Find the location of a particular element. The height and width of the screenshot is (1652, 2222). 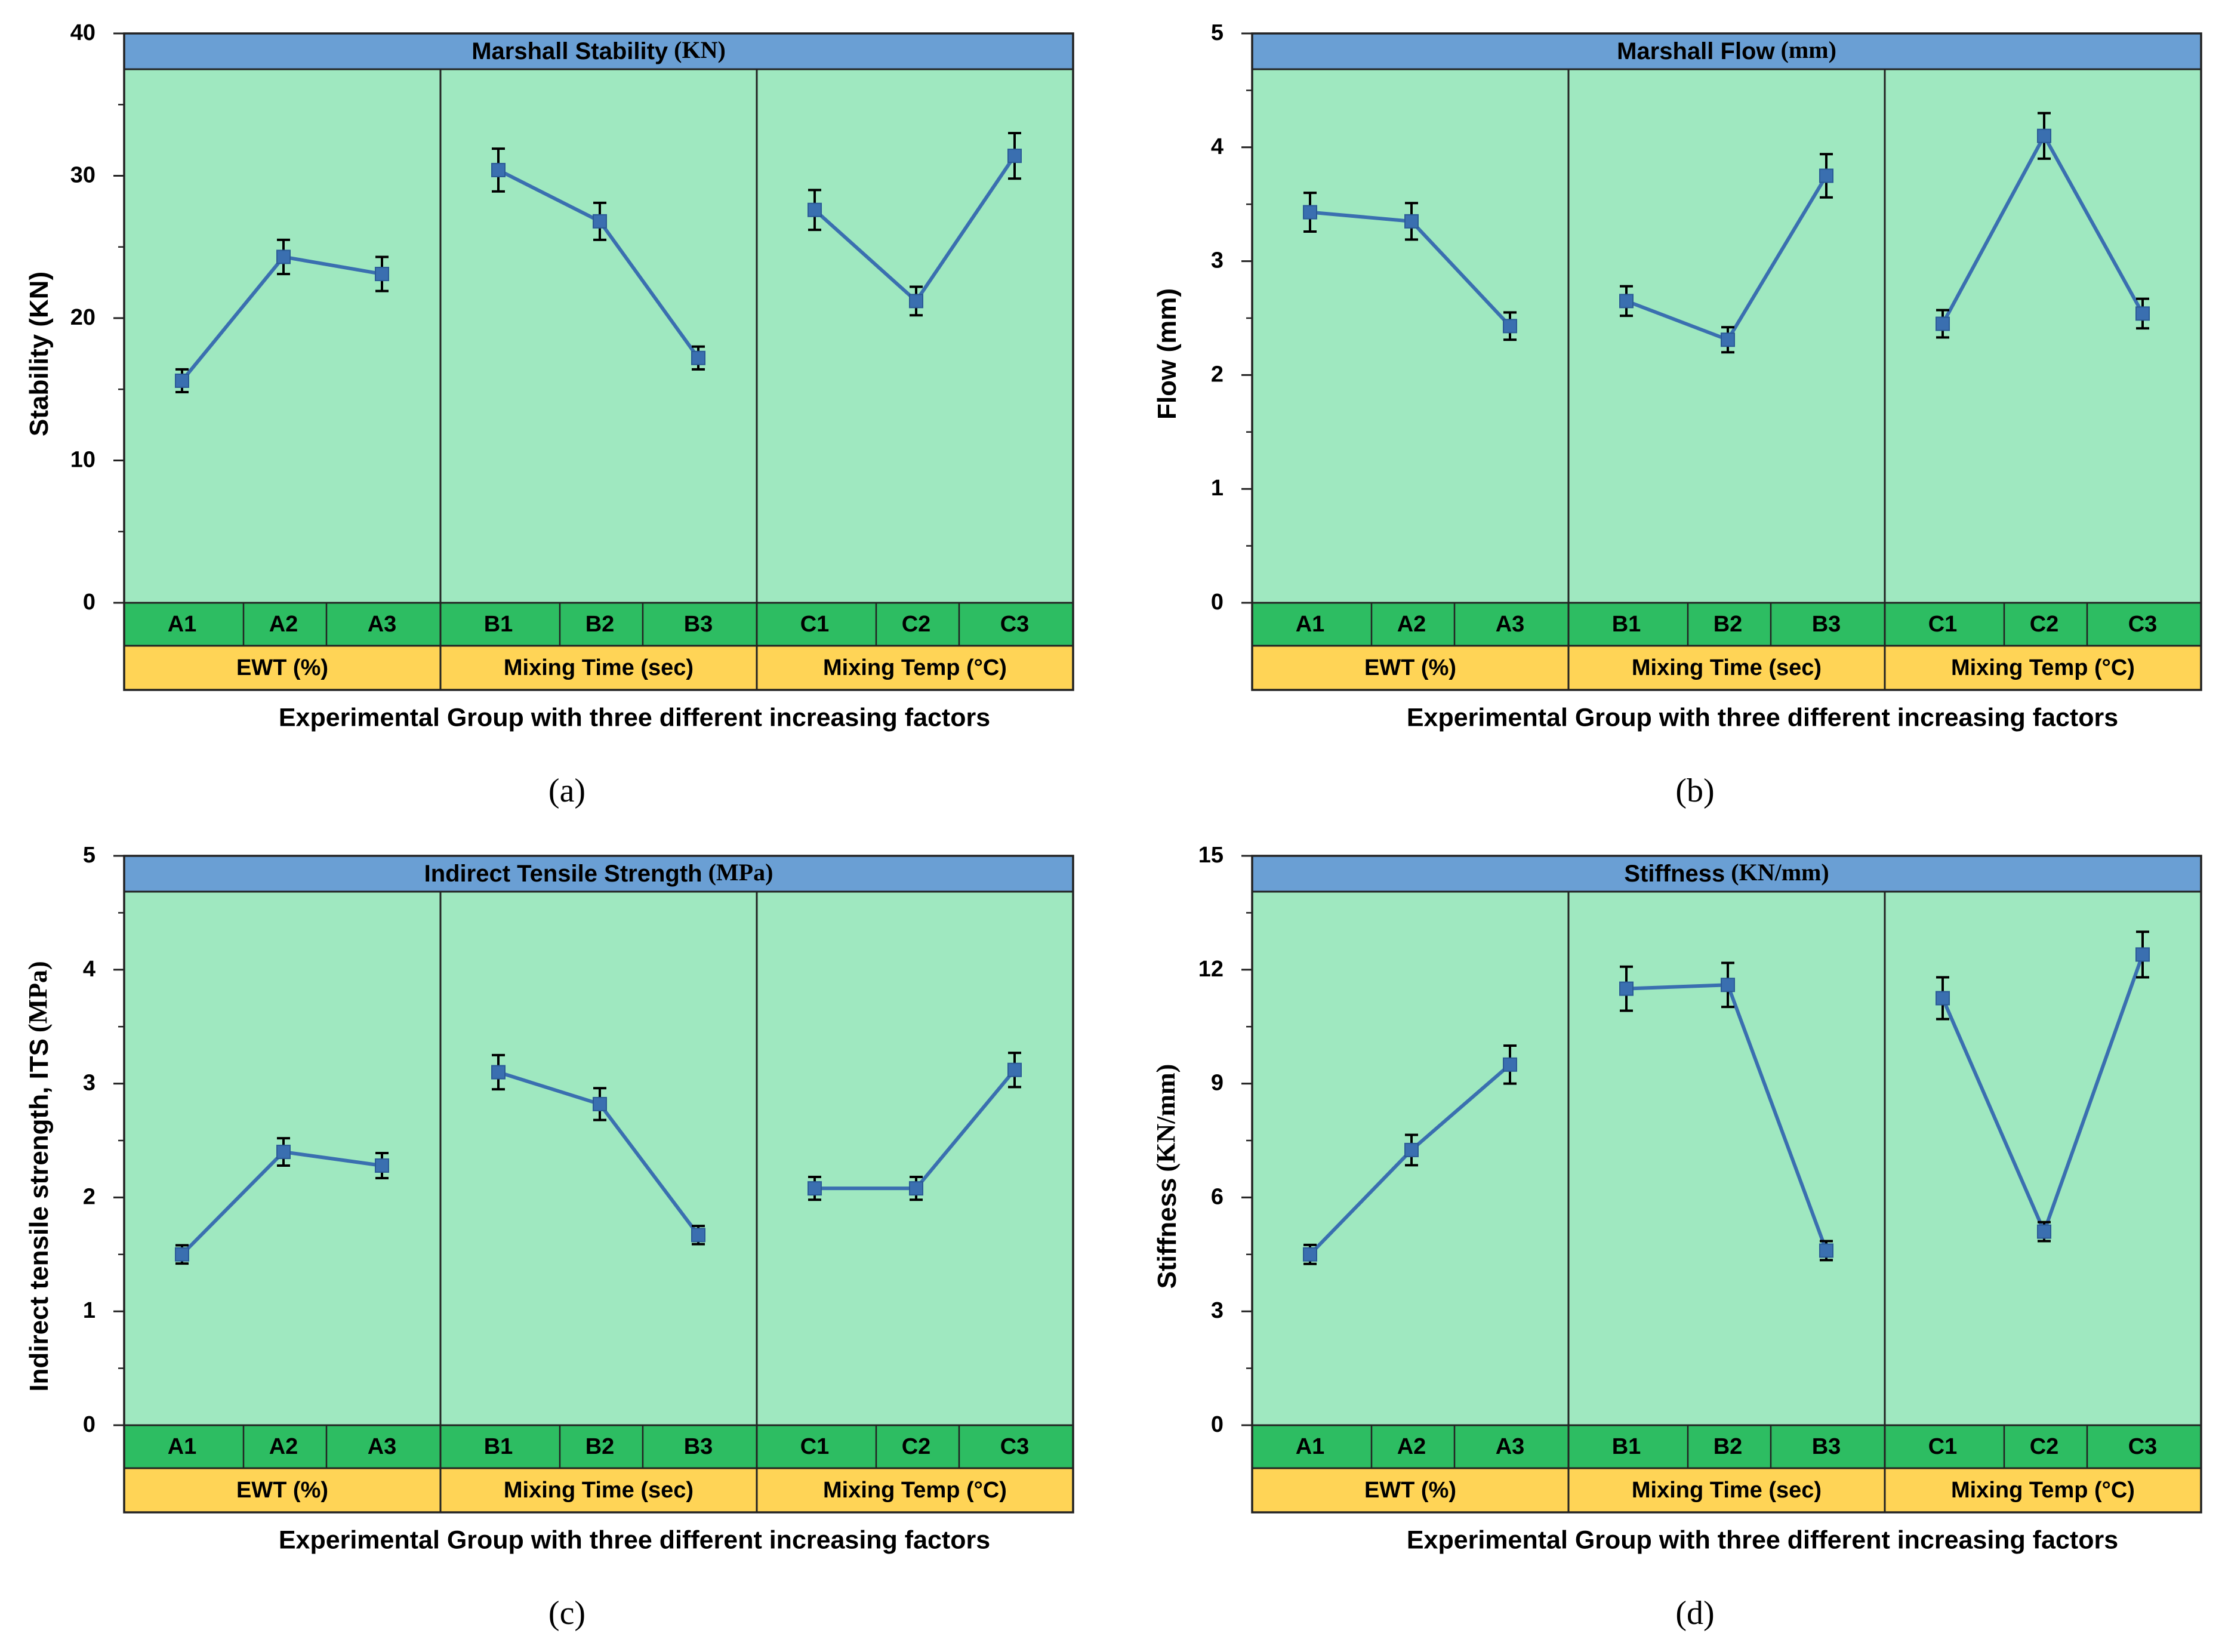

panel-label: (a) is located at coordinates (566, 791).